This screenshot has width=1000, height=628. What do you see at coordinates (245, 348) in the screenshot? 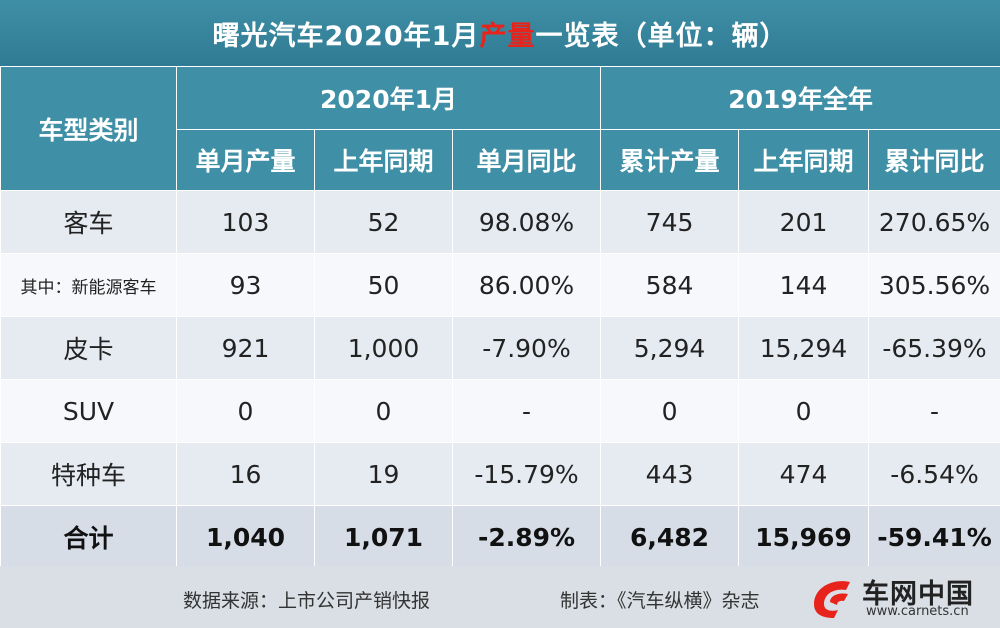
I see `table-cell: 921` at bounding box center [245, 348].